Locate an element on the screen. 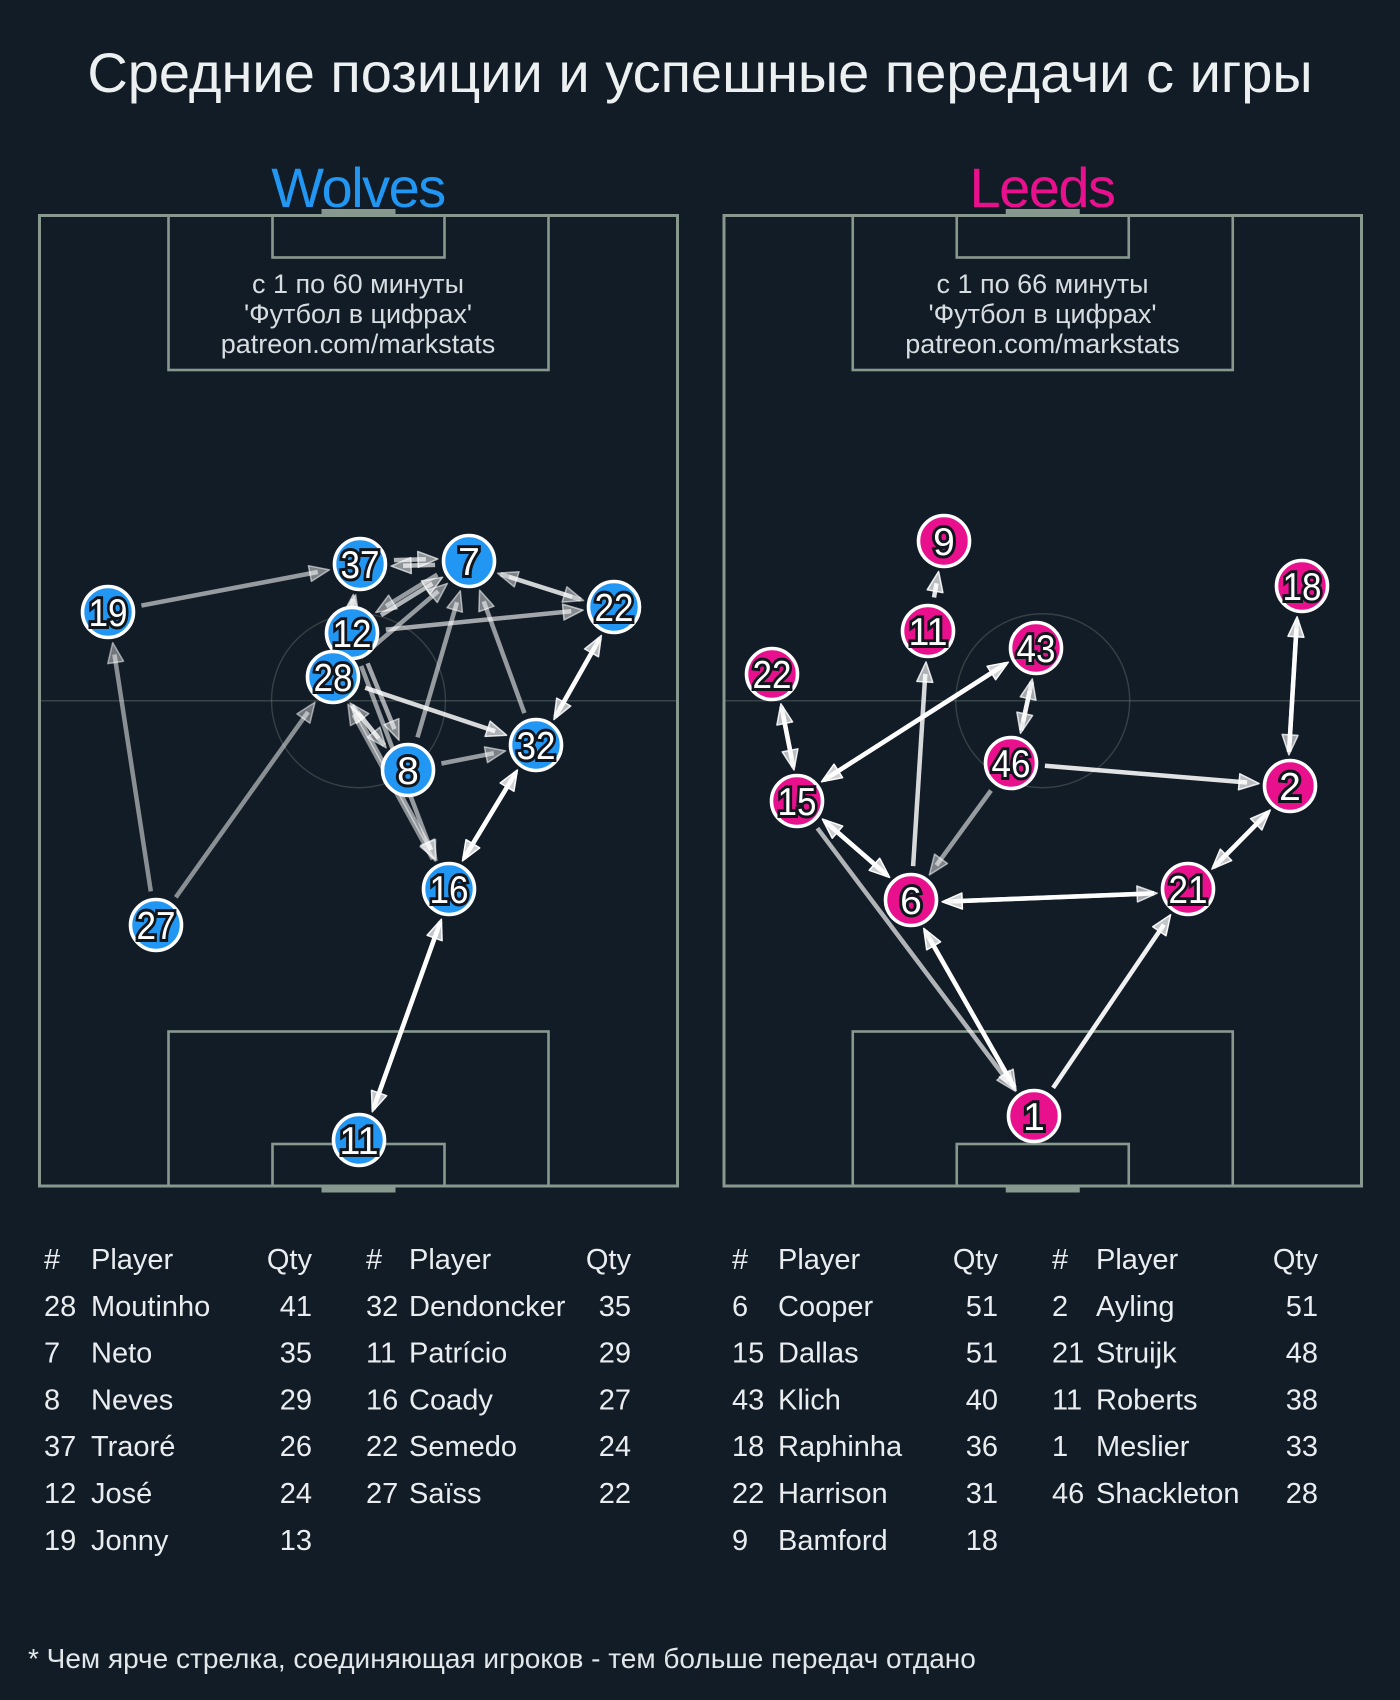  svg-text: Dendoncker is located at coordinates (487, 1307).